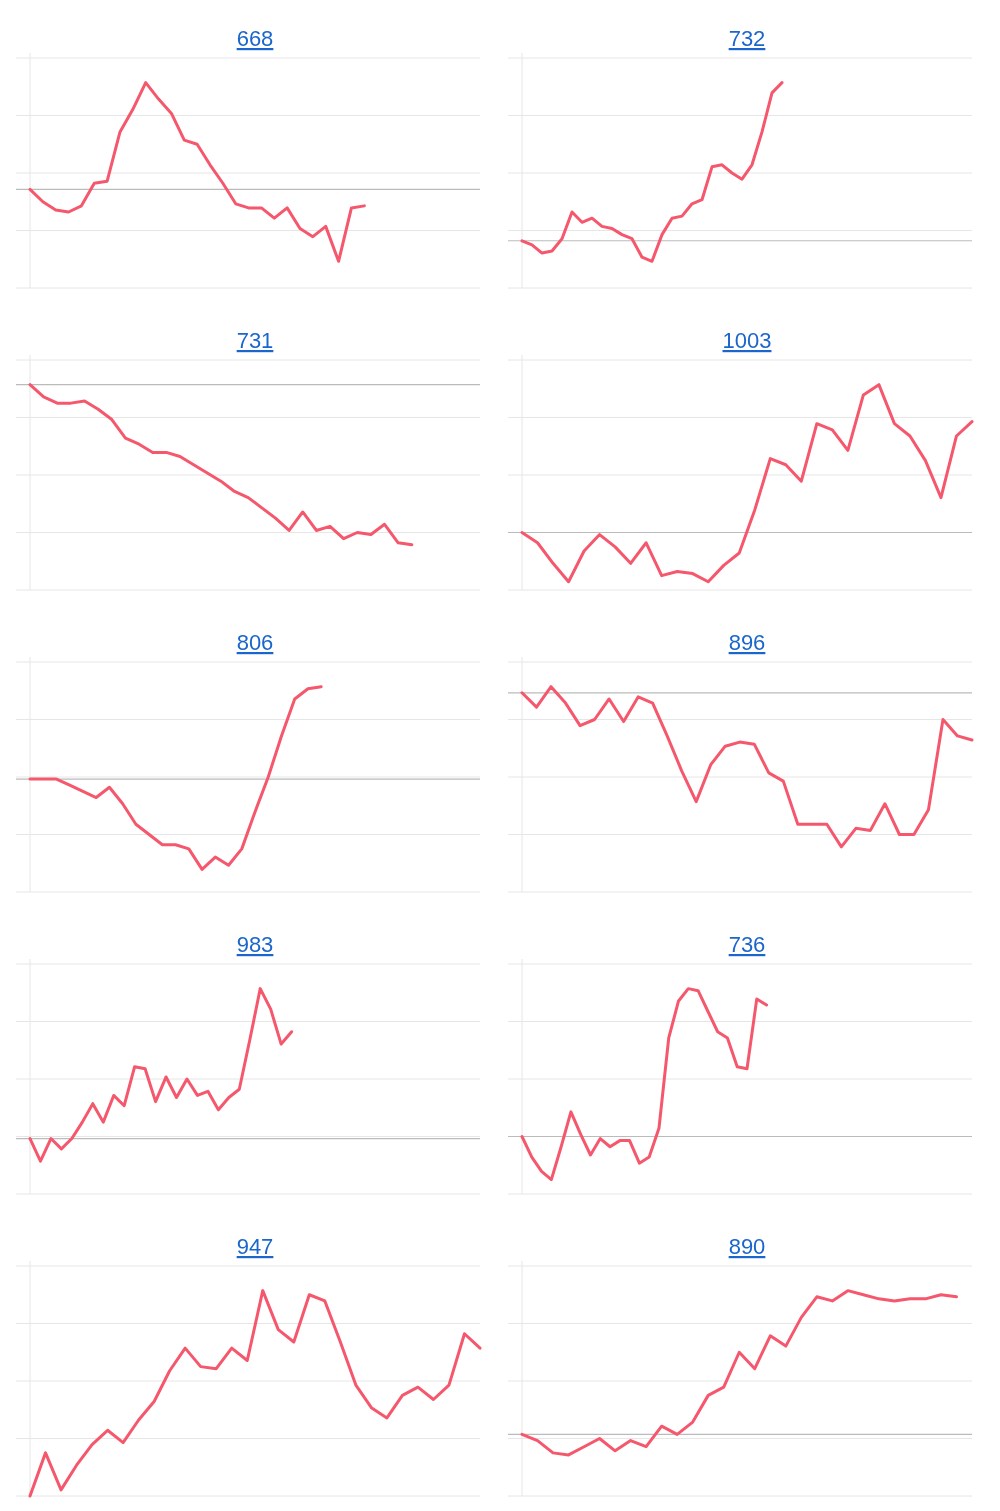 This screenshot has width=1000, height=1511. Describe the element at coordinates (255, 38) in the screenshot. I see `chart-title: 668` at that location.